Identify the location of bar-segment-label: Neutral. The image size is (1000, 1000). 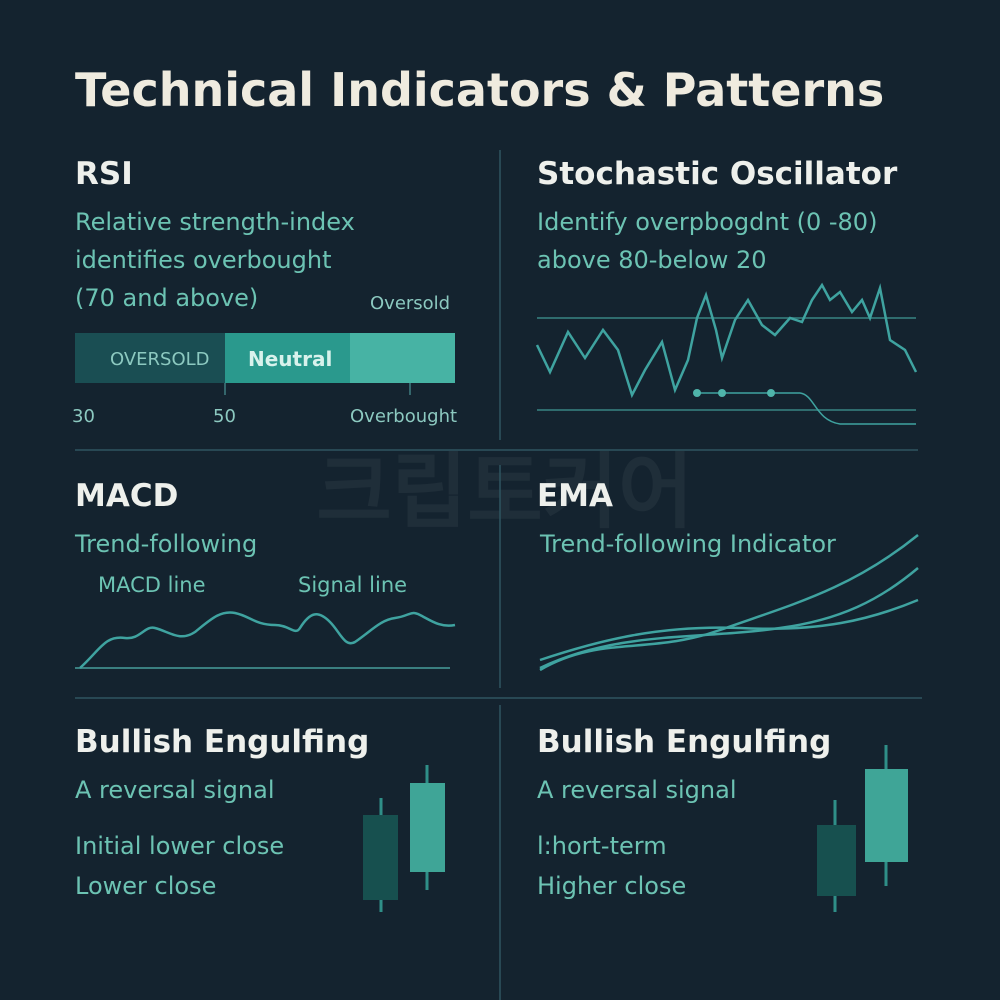
(290, 359).